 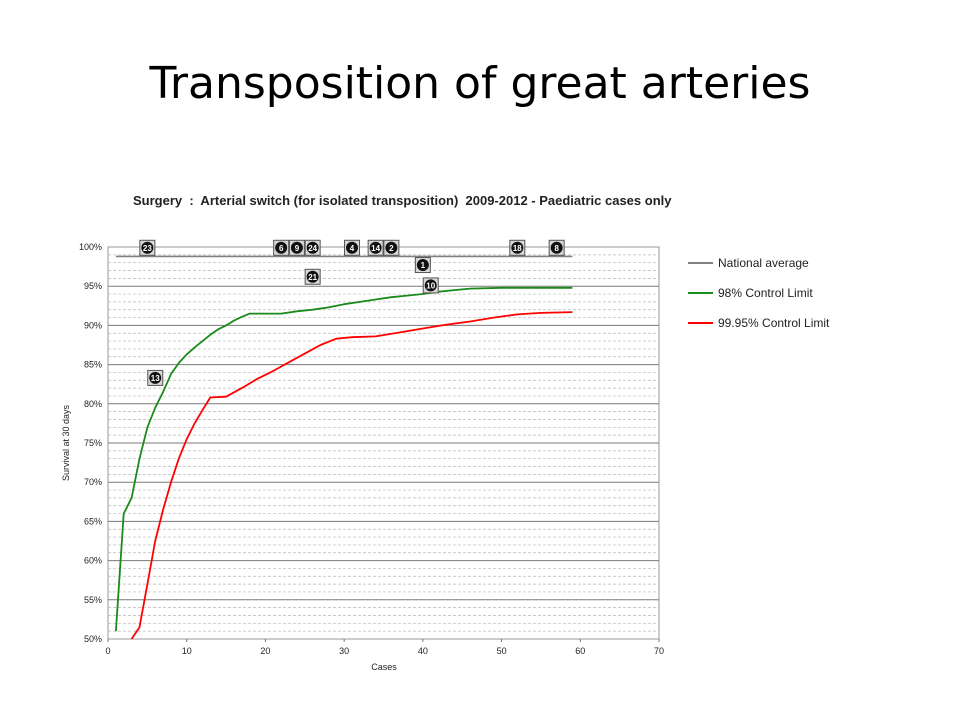 I want to click on x-tick-label: 30, so click(x=344, y=651).